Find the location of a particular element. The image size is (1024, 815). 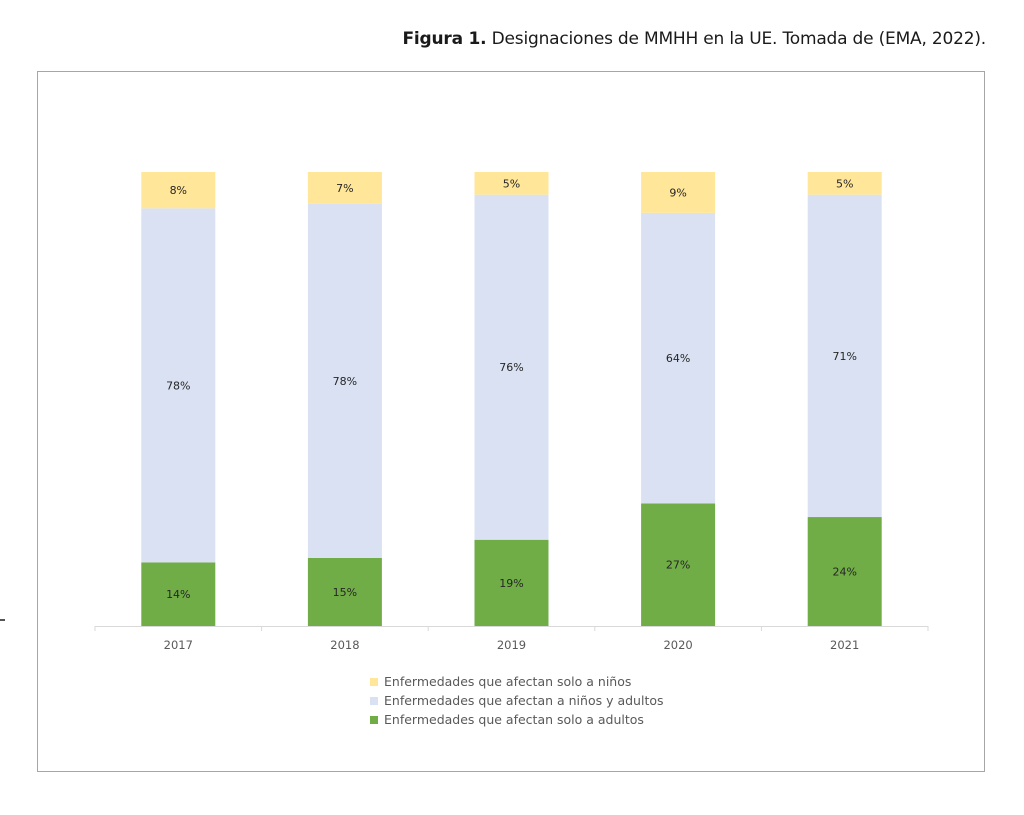

bar-segment-solo_adultos-2017 is located at coordinates (178, 594).